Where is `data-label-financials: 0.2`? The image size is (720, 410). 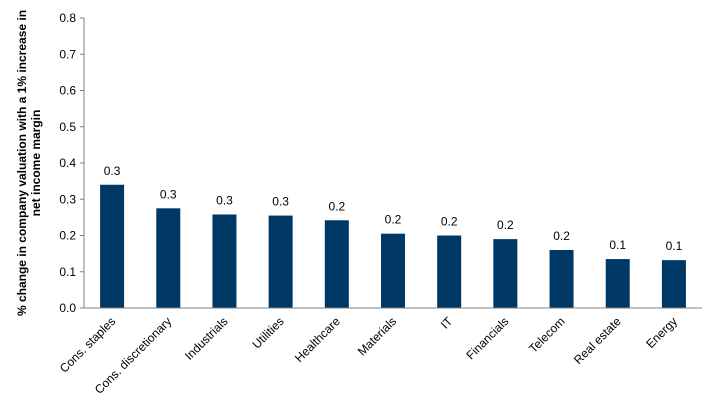
data-label-financials: 0.2 is located at coordinates (505, 225).